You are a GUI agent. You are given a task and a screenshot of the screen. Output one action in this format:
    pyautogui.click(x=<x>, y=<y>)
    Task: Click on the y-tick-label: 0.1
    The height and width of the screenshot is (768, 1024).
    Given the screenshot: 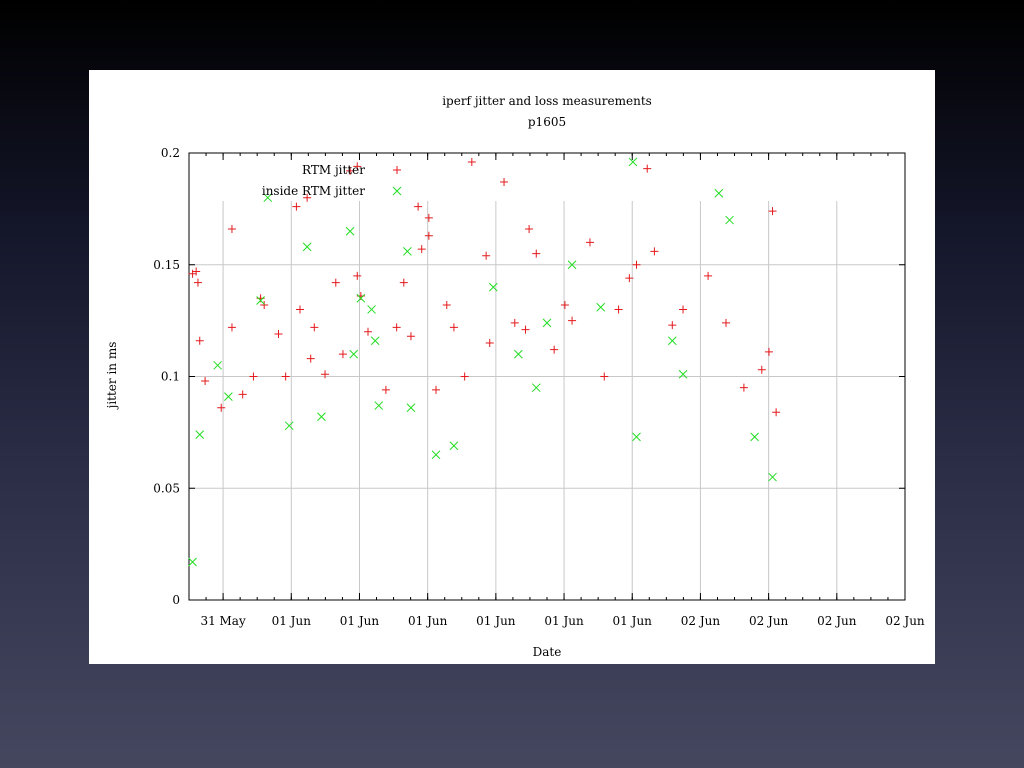 What is the action you would take?
    pyautogui.click(x=170, y=377)
    